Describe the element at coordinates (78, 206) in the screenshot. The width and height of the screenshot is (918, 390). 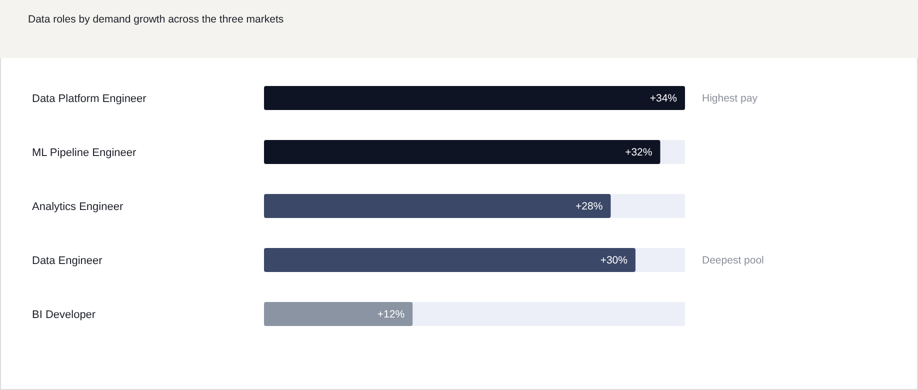
I see `y-tick-label: Analytics Engineer` at that location.